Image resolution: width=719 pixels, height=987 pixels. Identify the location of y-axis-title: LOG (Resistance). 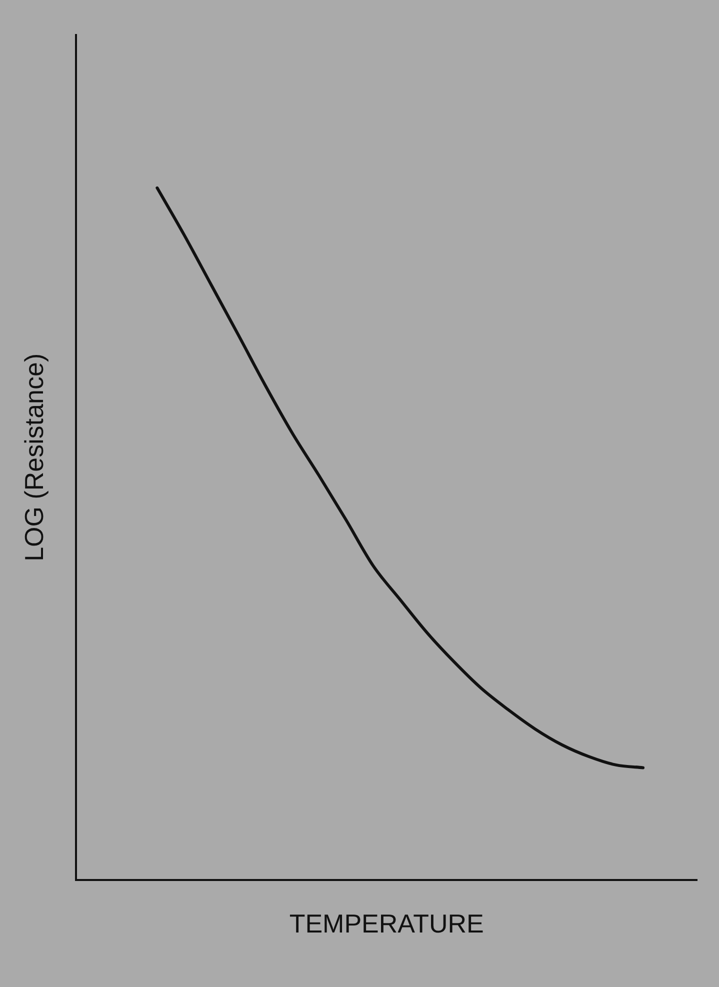
(33, 457).